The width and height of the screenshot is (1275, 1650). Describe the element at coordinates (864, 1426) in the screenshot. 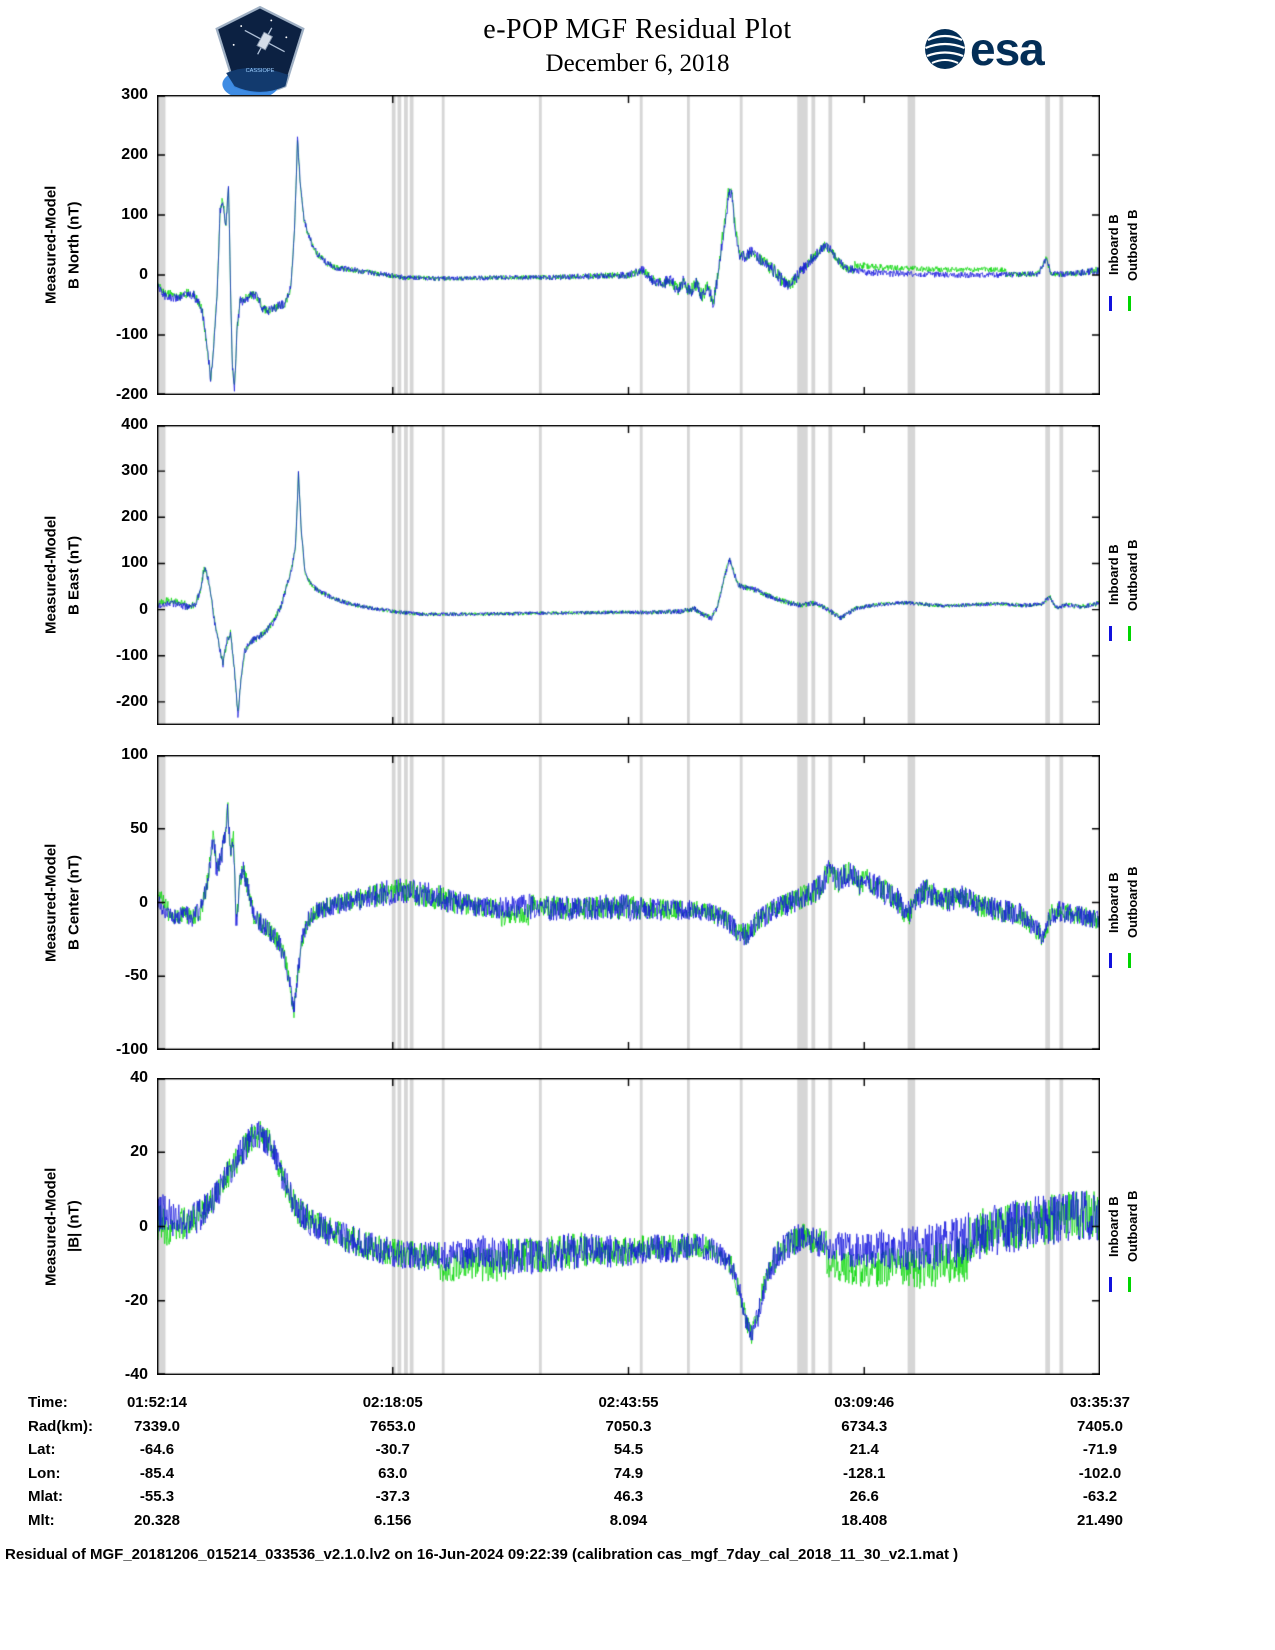

I see `xaxis-value: 6734.3` at that location.